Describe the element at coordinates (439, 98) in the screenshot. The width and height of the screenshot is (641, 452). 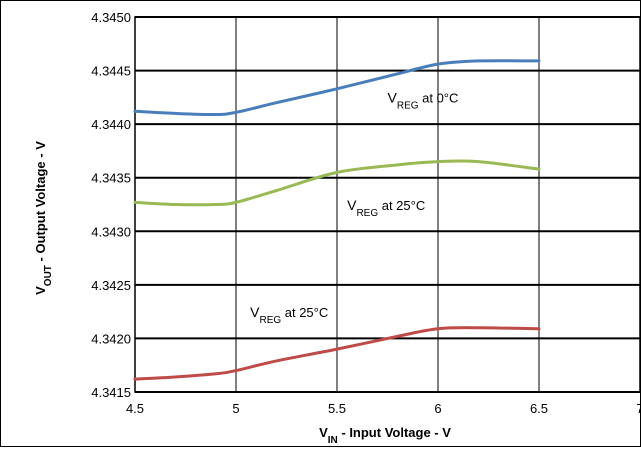
I see `annotation-rest: at 0°C` at that location.